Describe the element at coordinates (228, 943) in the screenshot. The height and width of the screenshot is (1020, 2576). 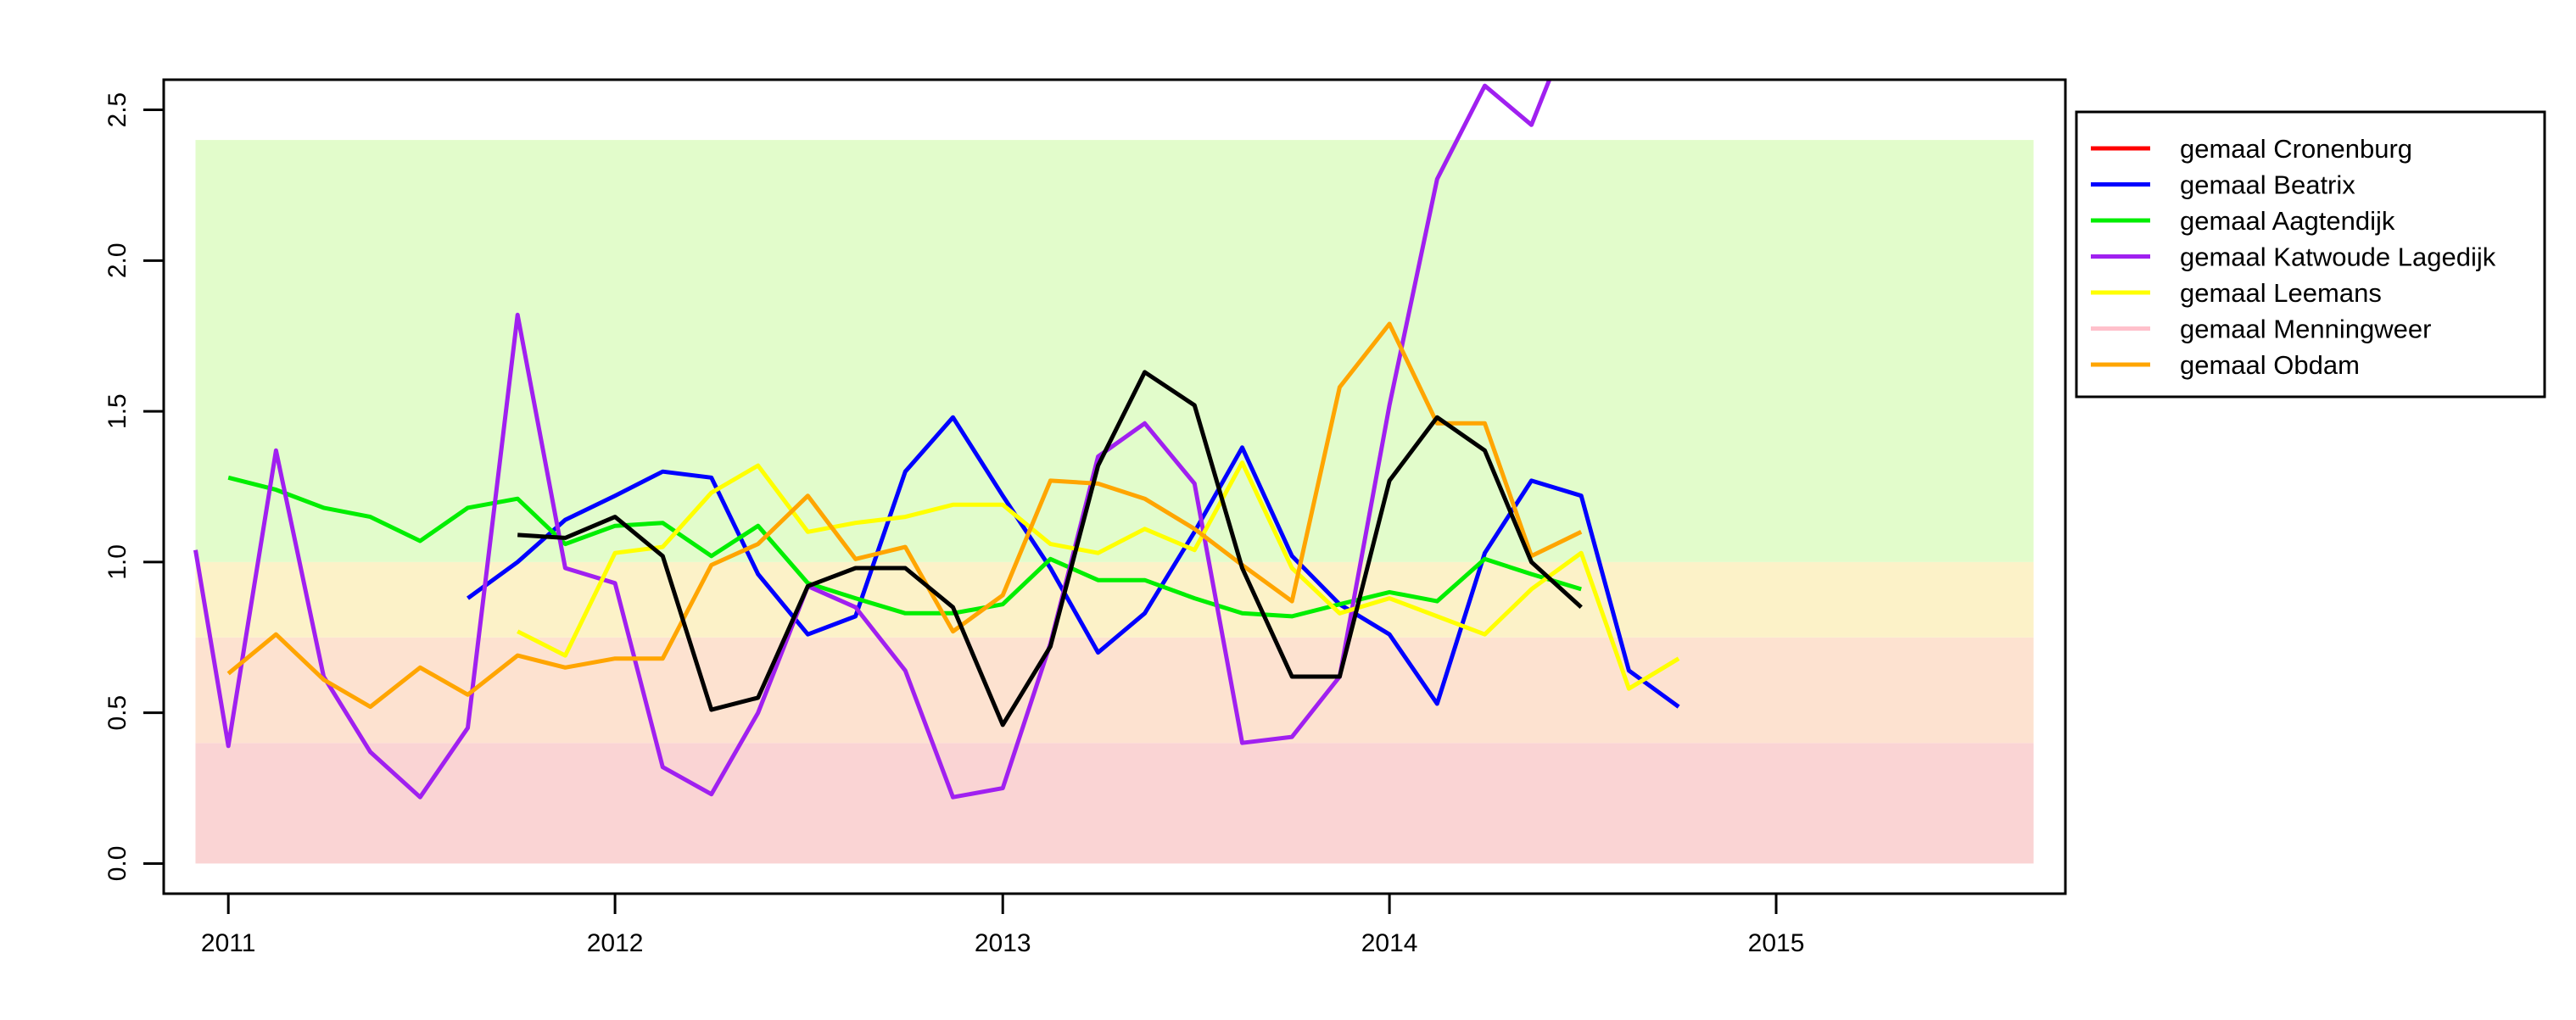
I see `x-tick-label: 2011` at that location.